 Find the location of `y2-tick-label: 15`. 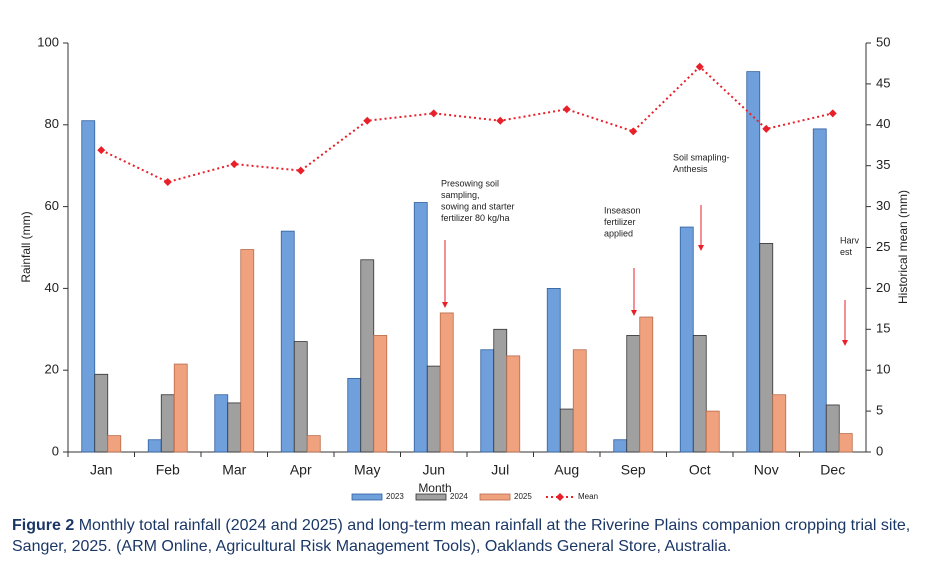

y2-tick-label: 15 is located at coordinates (883, 328).